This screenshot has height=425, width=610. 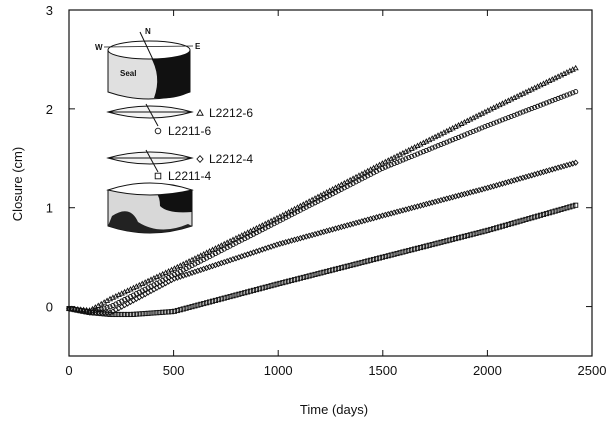 I want to click on inset-east-label: E, so click(x=198, y=46).